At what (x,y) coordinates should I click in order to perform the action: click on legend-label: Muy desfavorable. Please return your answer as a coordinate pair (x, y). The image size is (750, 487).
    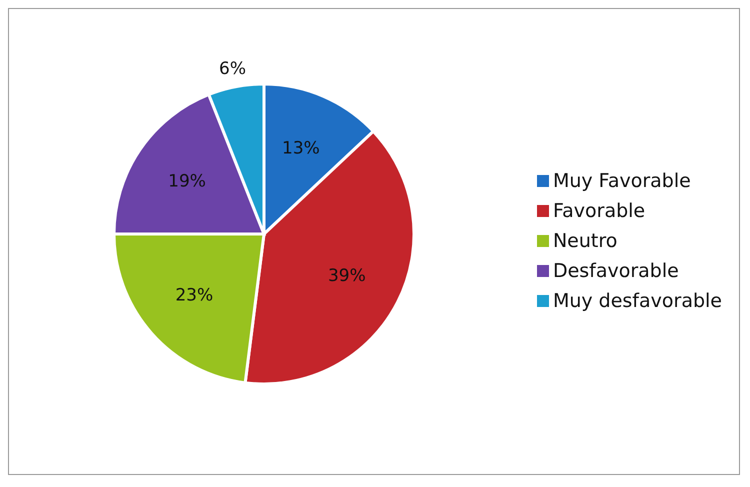
    Looking at the image, I should click on (637, 301).